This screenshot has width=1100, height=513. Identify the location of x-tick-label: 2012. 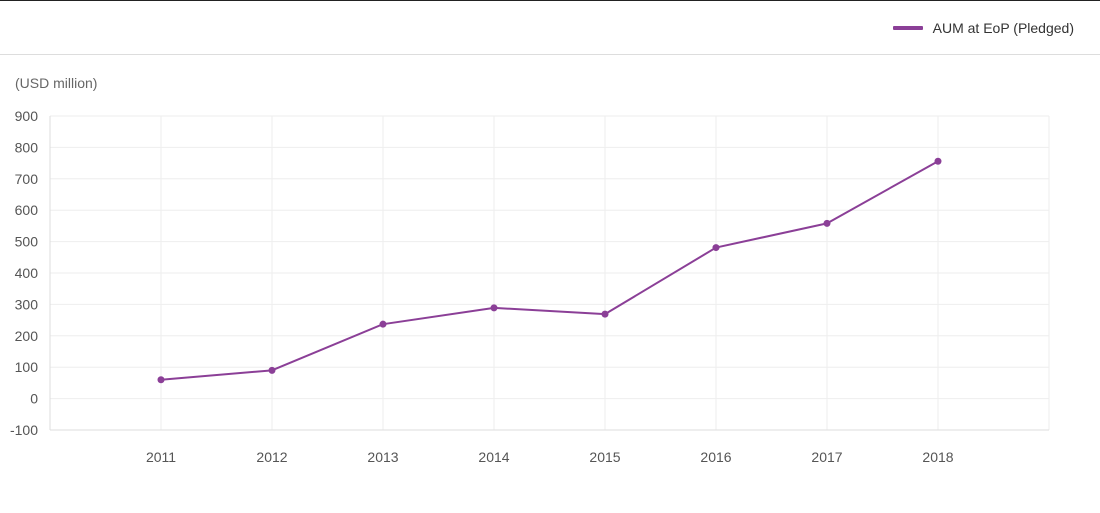
(271, 457).